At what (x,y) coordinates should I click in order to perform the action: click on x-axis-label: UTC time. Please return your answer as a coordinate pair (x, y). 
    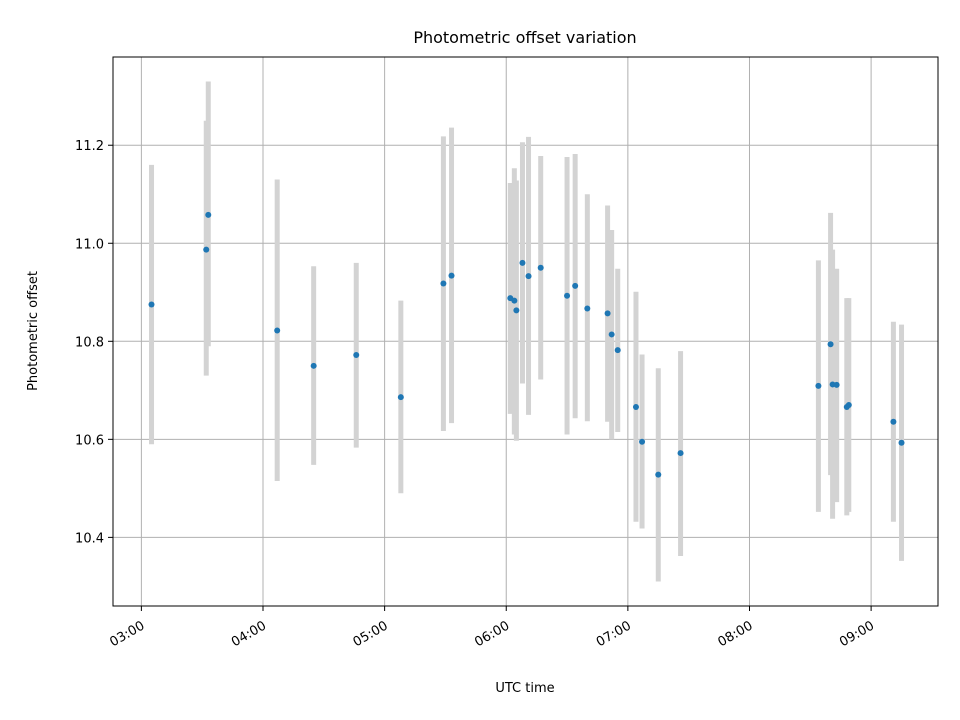
    Looking at the image, I should click on (524, 688).